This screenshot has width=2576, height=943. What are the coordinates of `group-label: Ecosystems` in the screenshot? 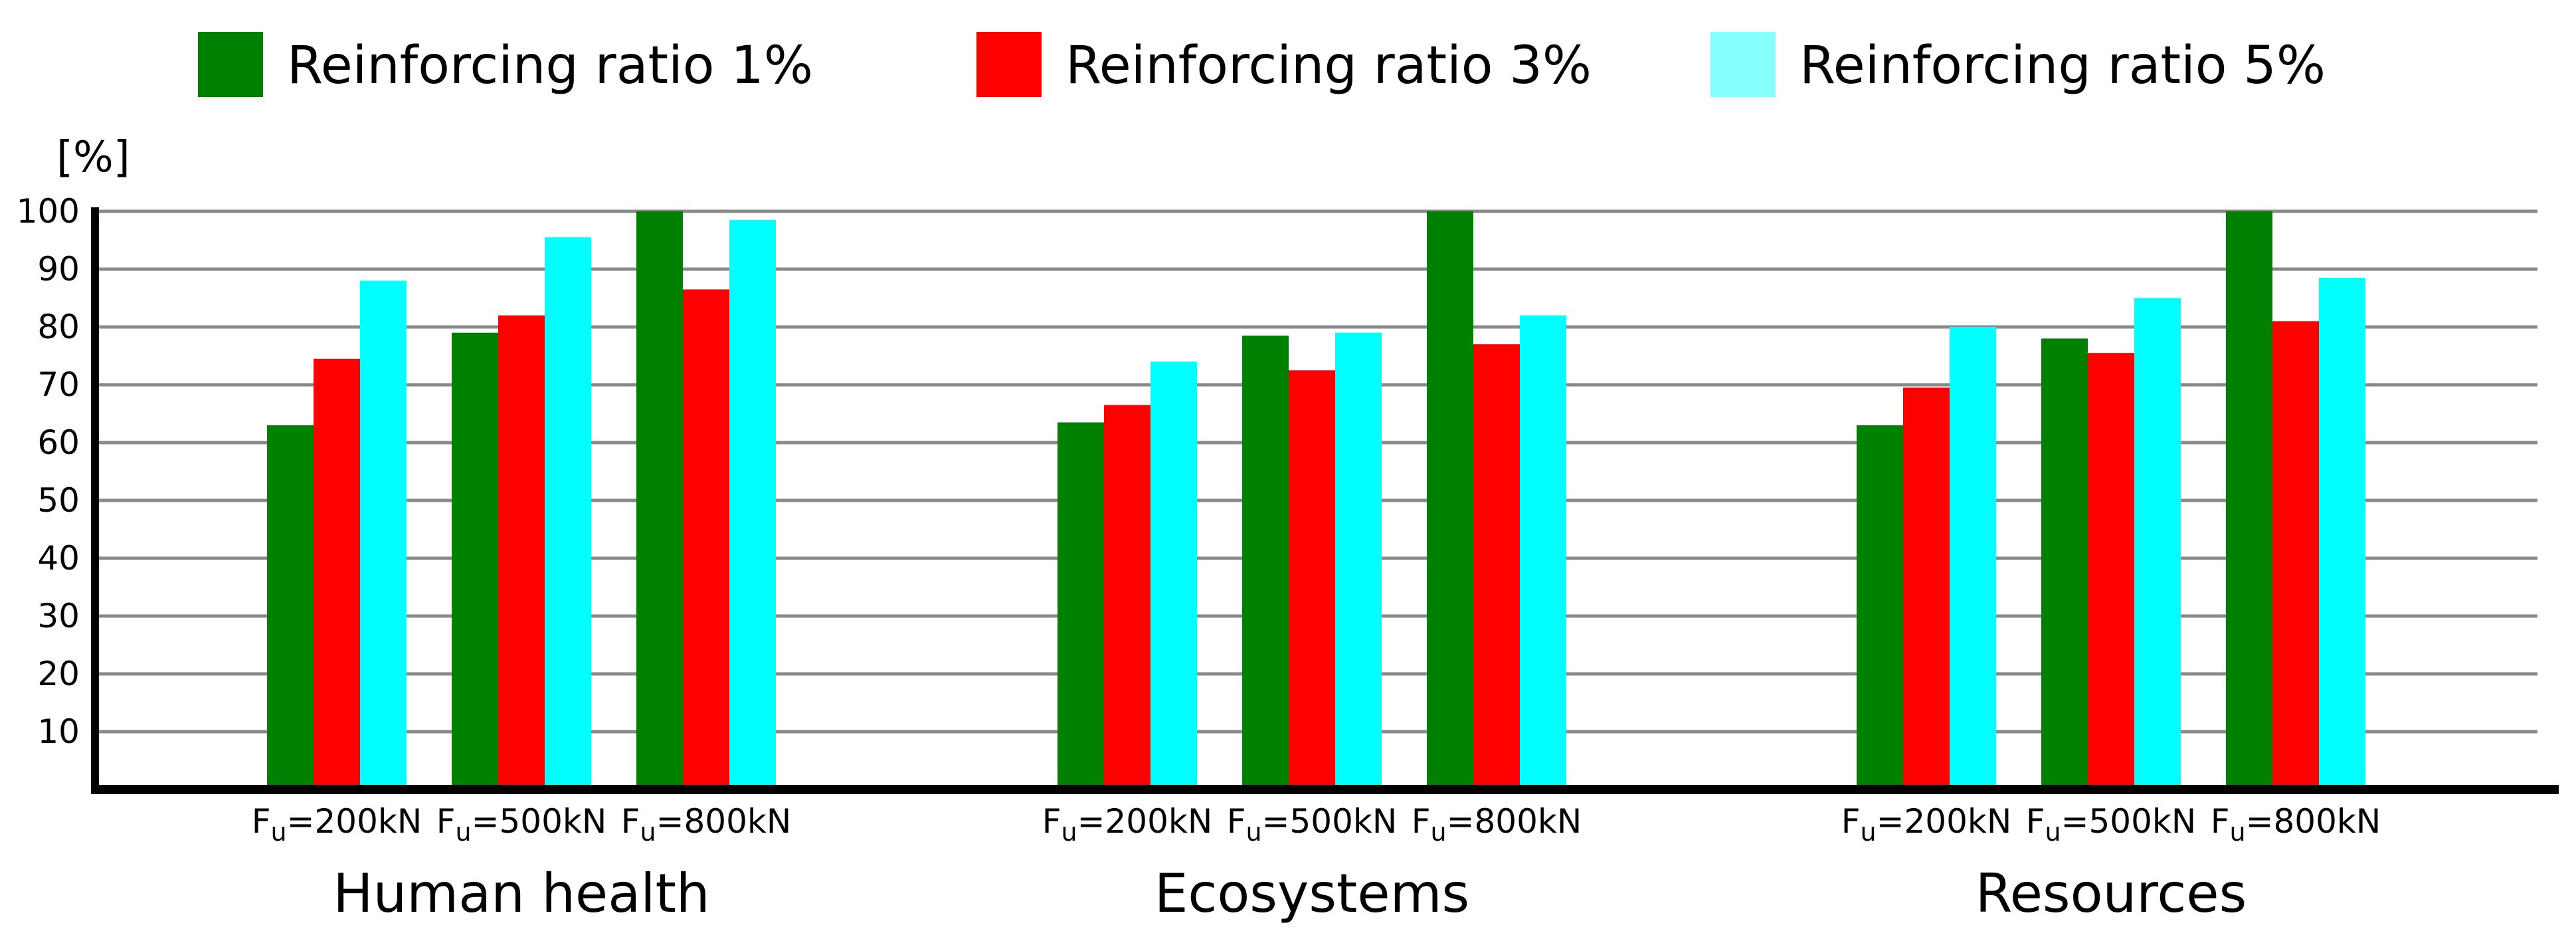 It's located at (1311, 893).